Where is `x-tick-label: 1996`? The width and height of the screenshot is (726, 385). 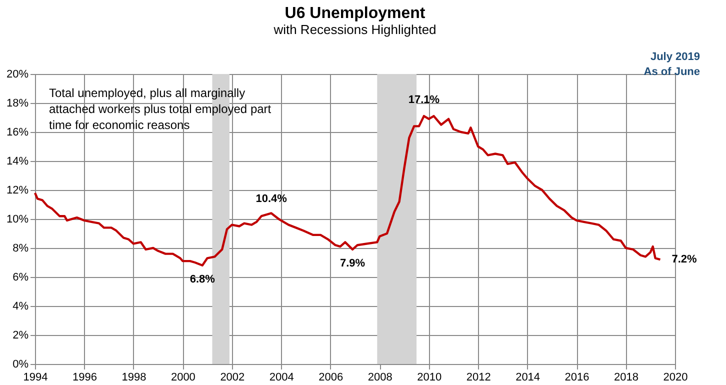 x-tick-label: 1996 is located at coordinates (84, 378).